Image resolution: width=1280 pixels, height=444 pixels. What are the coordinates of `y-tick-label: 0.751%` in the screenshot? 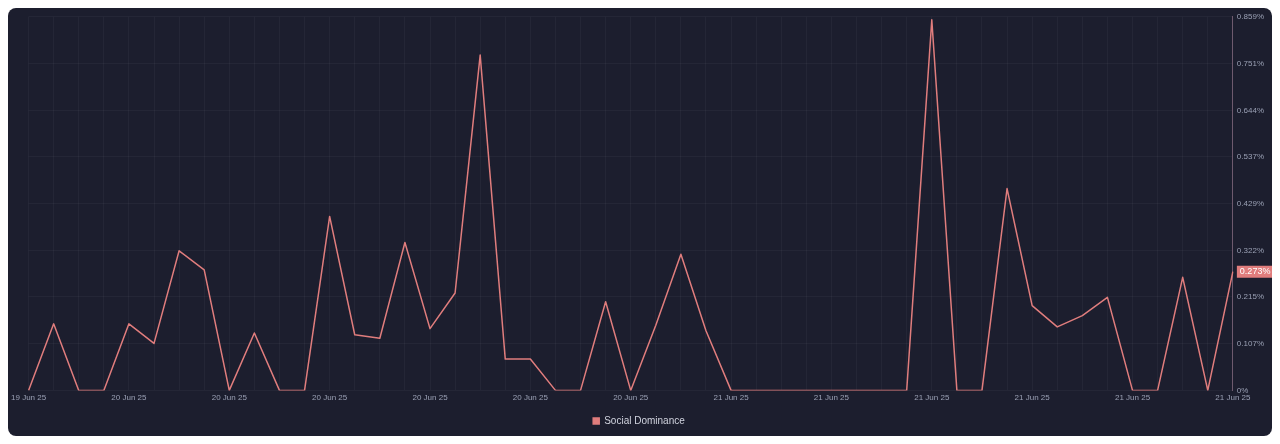 It's located at (1250, 63).